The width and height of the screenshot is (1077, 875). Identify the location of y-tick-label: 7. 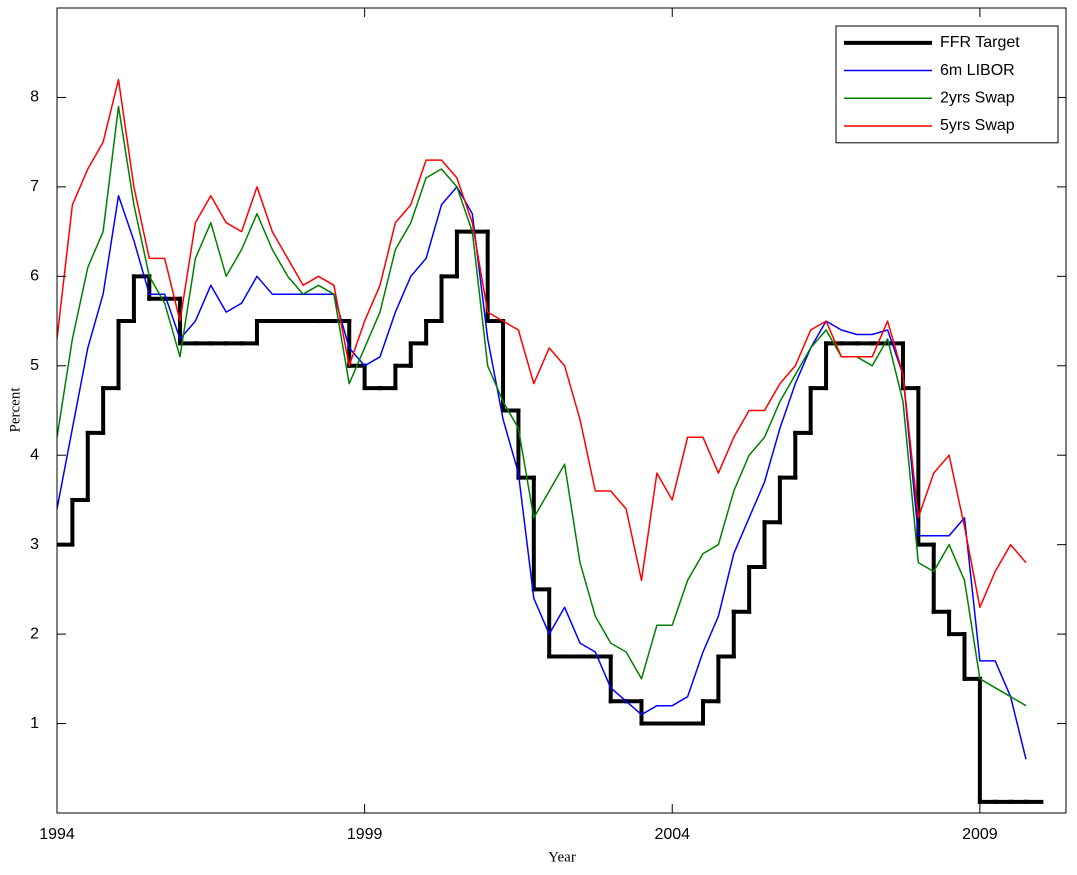
(34, 186).